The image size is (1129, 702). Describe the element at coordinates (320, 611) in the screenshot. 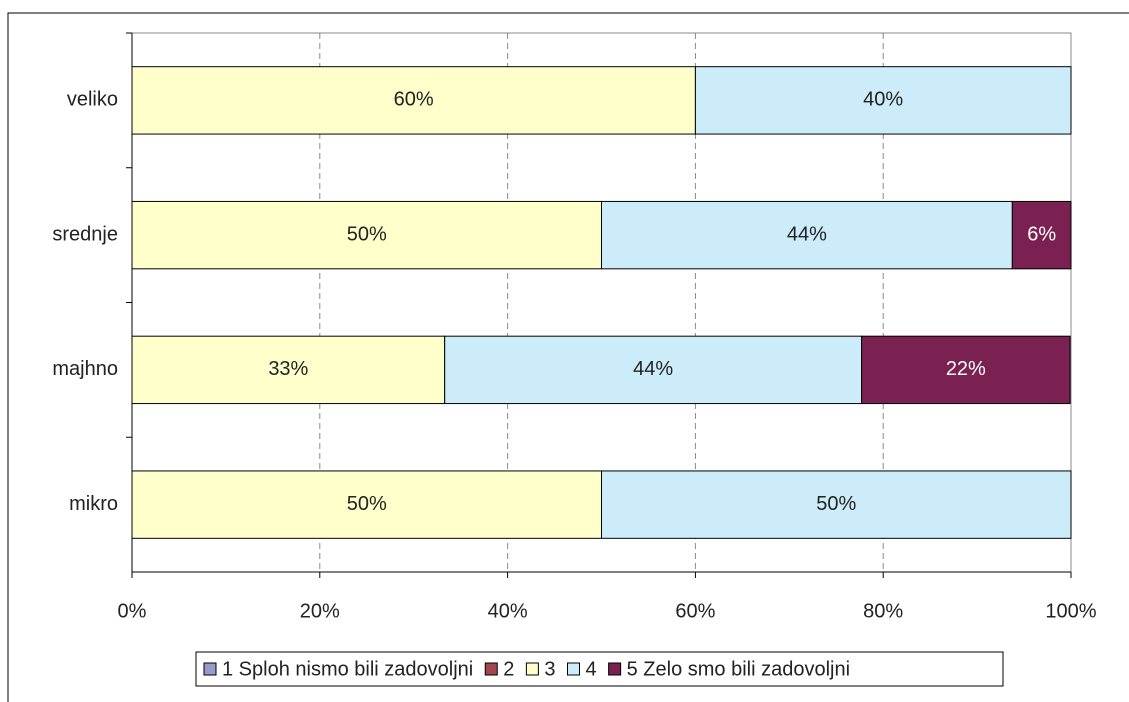

I see `x-tick-label: 20%` at that location.